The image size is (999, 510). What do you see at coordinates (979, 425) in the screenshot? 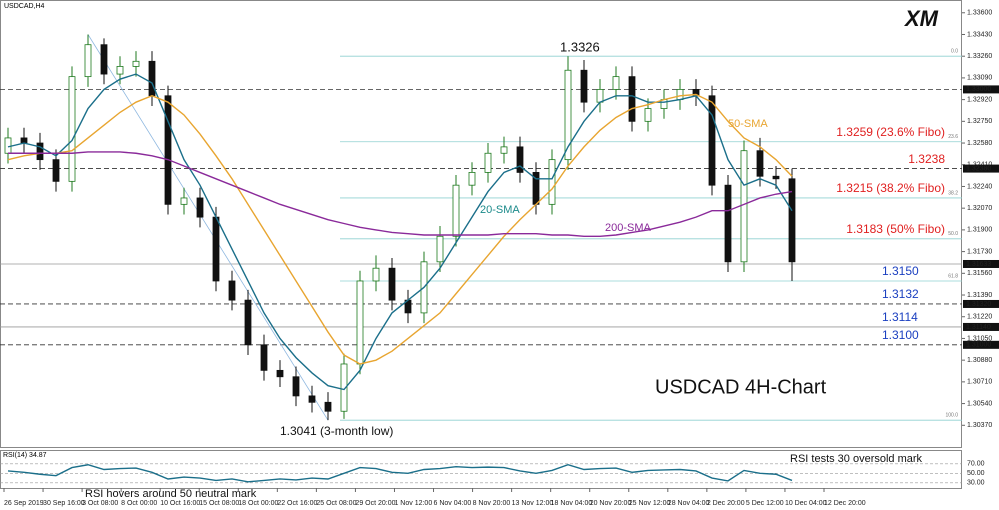
I see `y-tick-label: 1.30370` at bounding box center [979, 425].